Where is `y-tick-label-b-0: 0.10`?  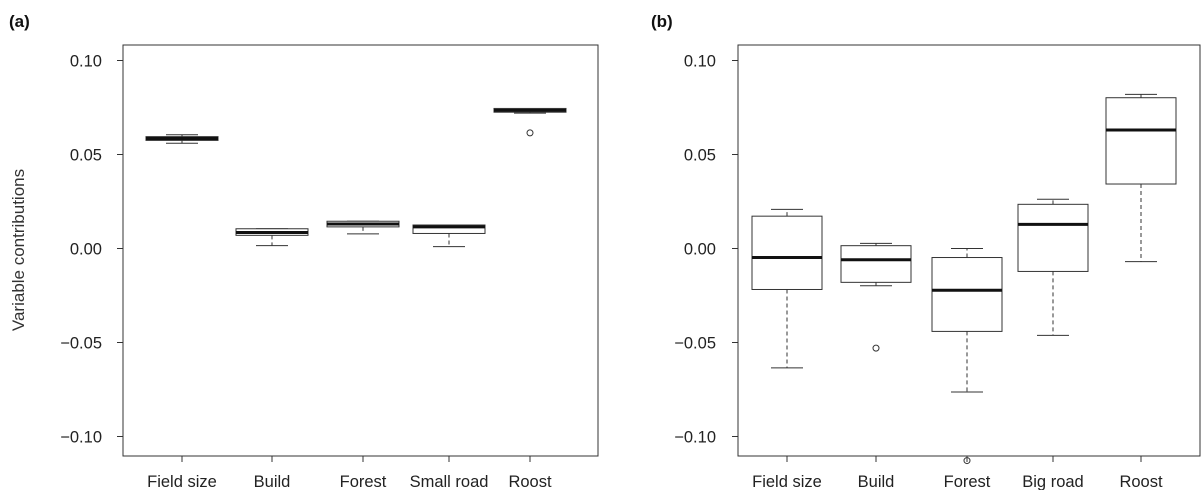 y-tick-label-b-0: 0.10 is located at coordinates (700, 62).